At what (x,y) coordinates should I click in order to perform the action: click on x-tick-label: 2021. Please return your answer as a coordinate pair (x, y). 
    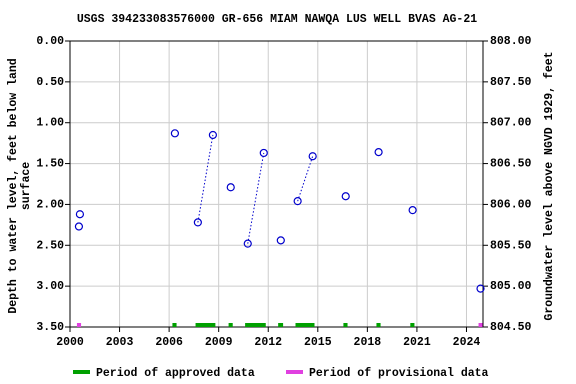
    Looking at the image, I should click on (417, 342).